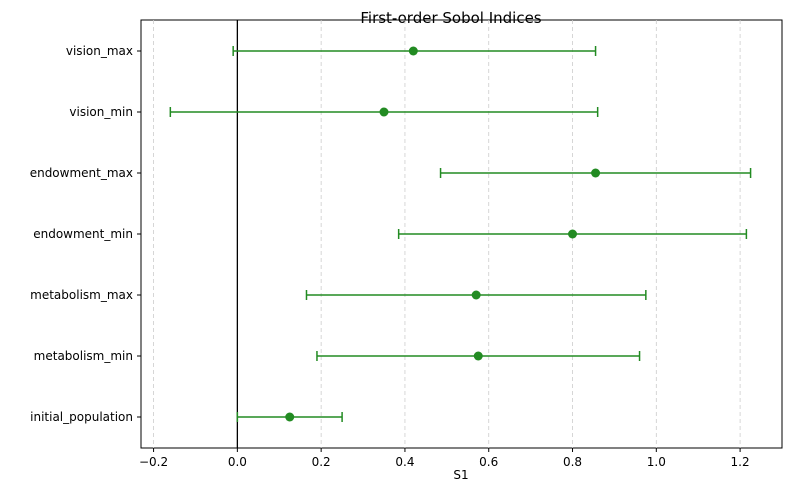 This screenshot has width=790, height=495. Describe the element at coordinates (101, 112) in the screenshot. I see `y-tick-label: vision_min` at that location.